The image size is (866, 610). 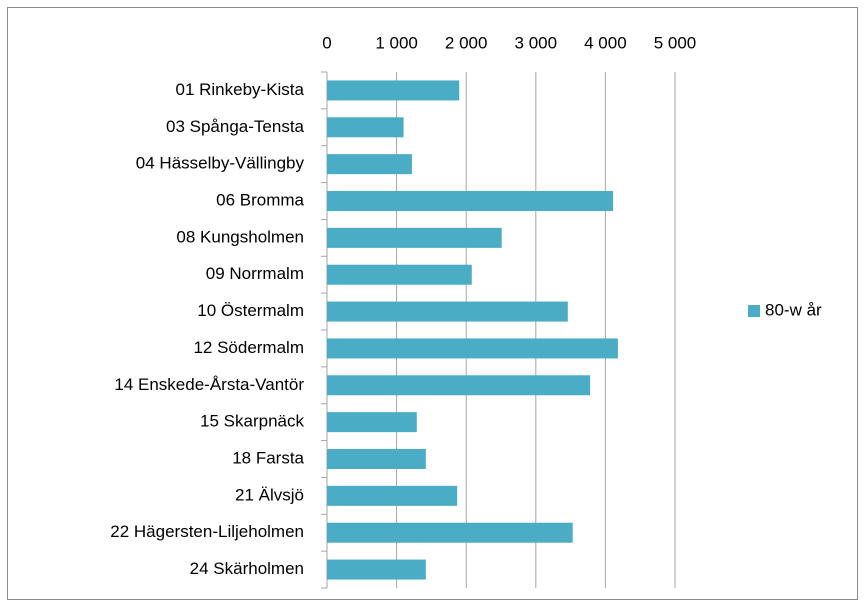 I want to click on x-tick-label: 3 000, so click(x=536, y=42).